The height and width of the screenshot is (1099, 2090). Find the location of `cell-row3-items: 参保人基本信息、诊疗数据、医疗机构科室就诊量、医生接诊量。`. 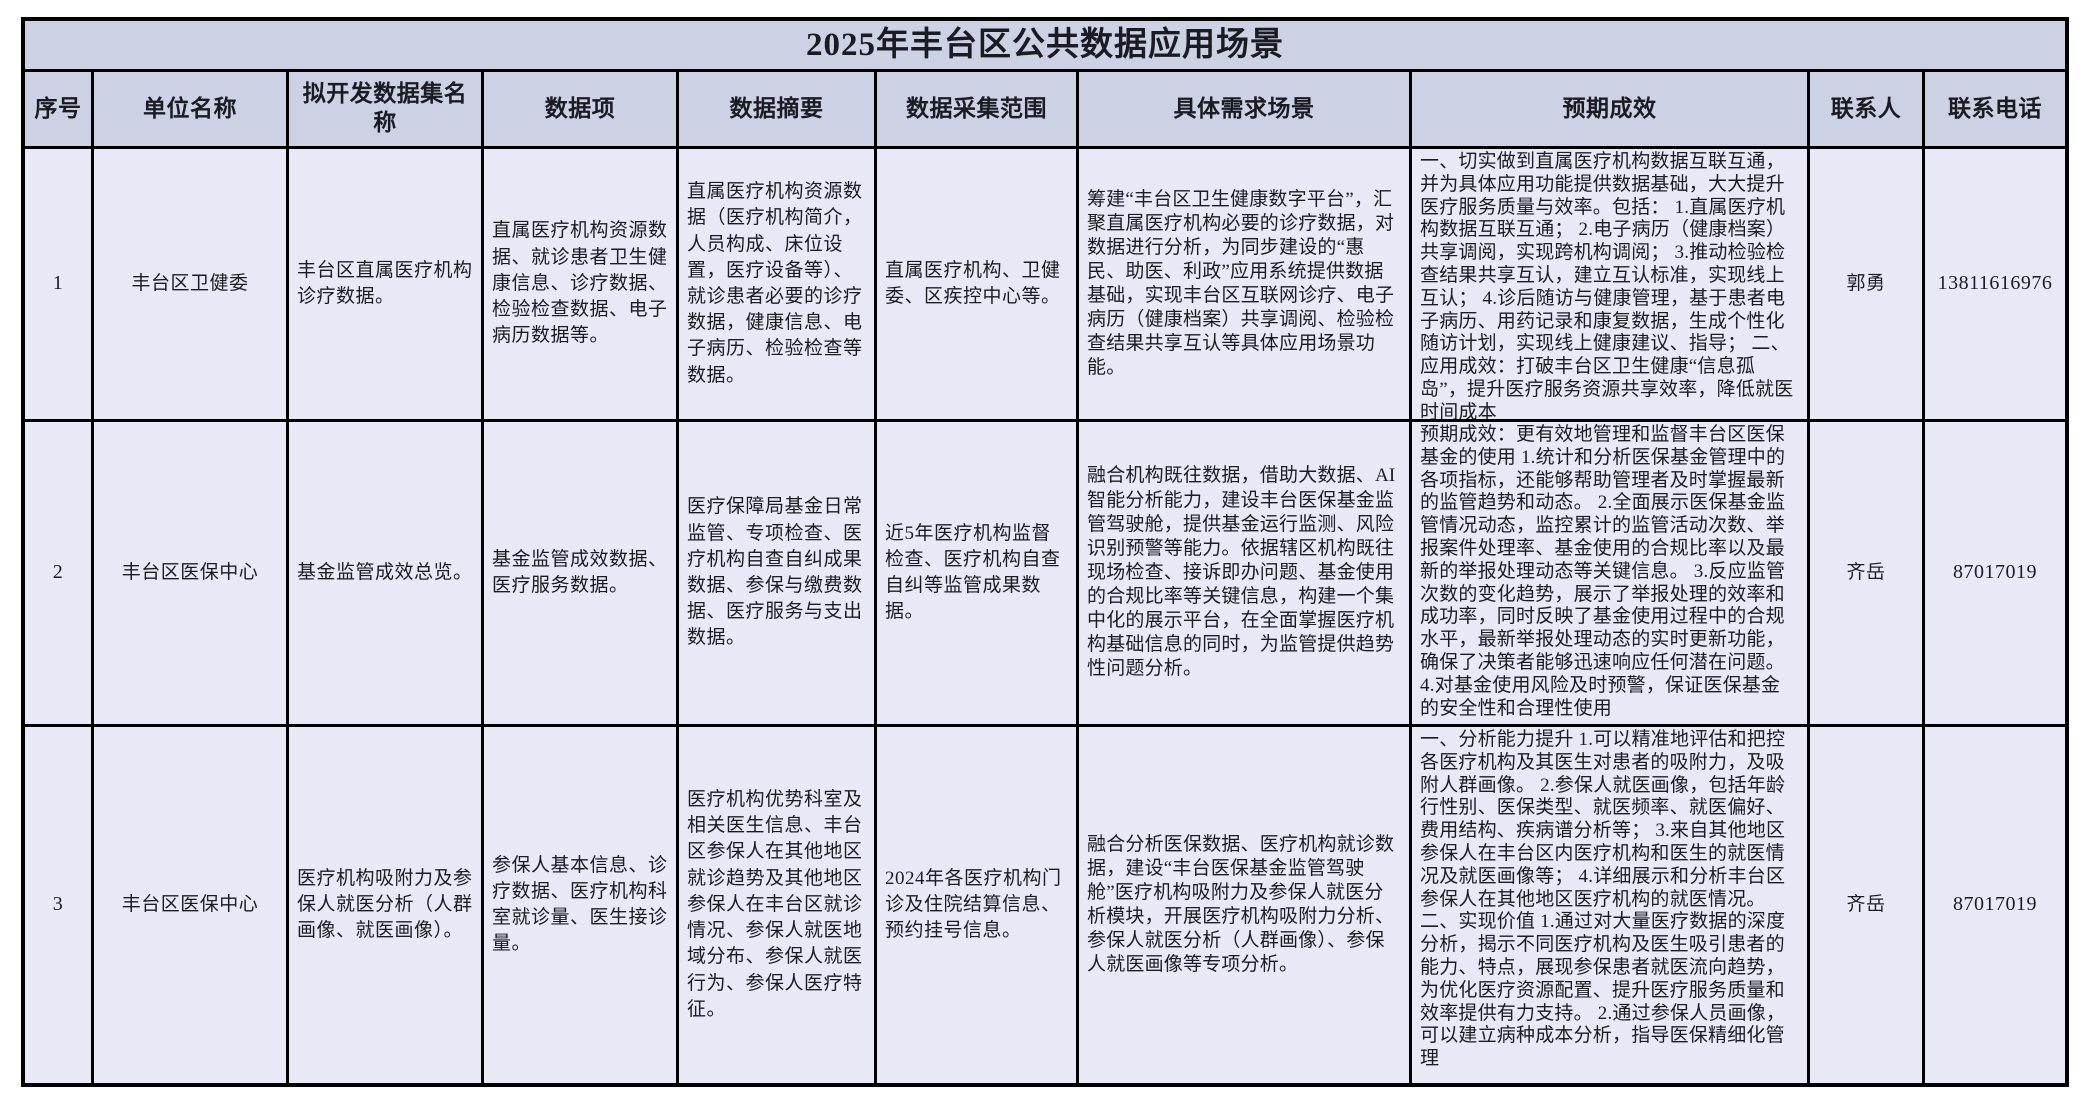

cell-row3-items: 参保人基本信息、诊疗数据、医疗机构科室就诊量、医生接诊量。 is located at coordinates (580, 905).